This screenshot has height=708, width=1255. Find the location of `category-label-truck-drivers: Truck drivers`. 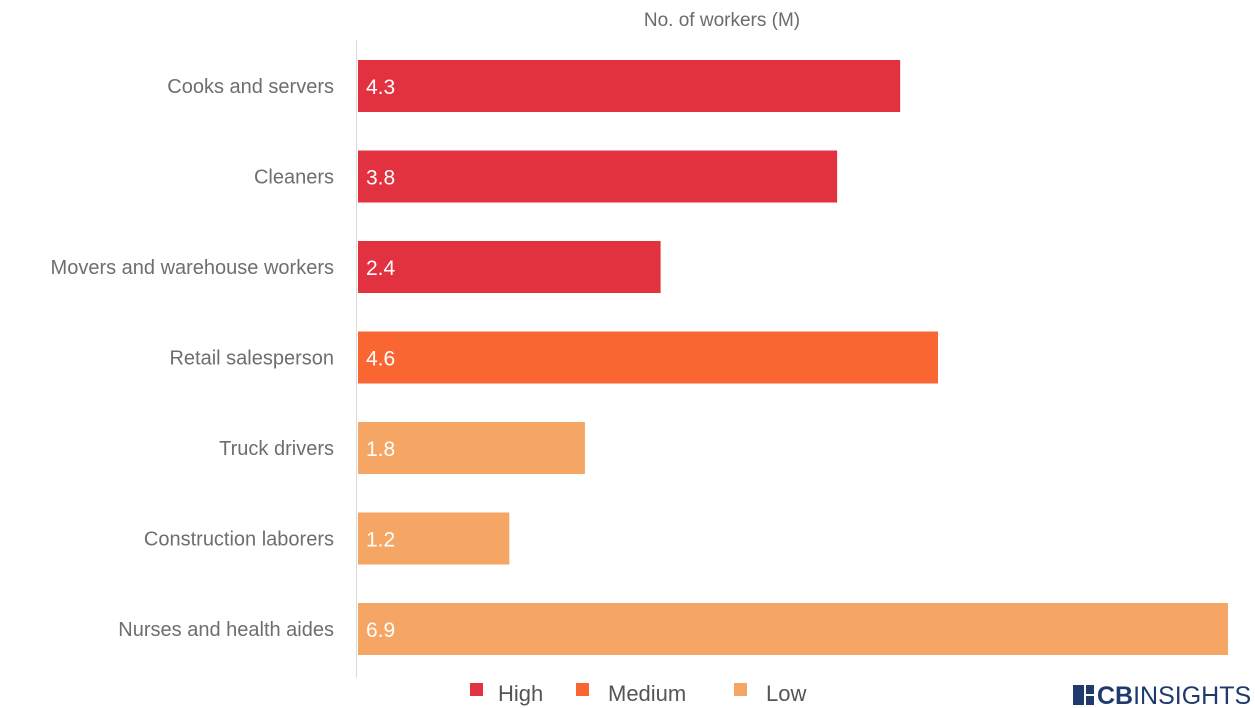

category-label-truck-drivers: Truck drivers is located at coordinates (276, 449).